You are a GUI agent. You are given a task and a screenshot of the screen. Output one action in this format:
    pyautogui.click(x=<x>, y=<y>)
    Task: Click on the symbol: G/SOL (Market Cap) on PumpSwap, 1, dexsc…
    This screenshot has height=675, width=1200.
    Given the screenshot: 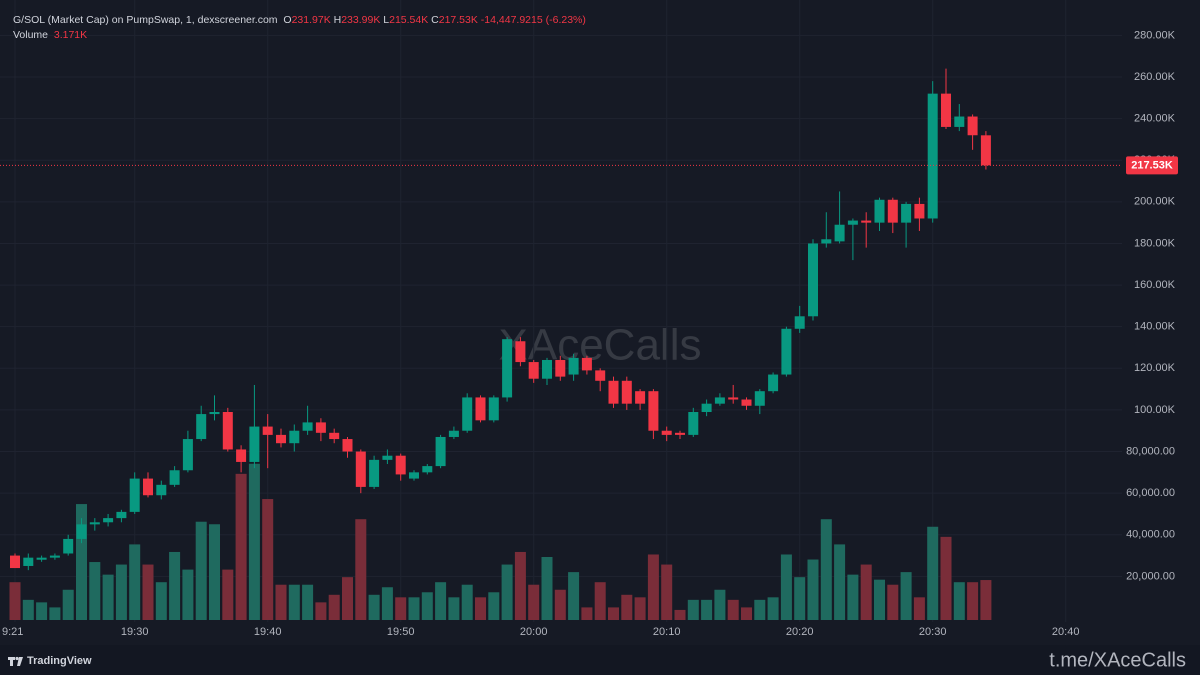 What is the action you would take?
    pyautogui.click(x=145, y=20)
    